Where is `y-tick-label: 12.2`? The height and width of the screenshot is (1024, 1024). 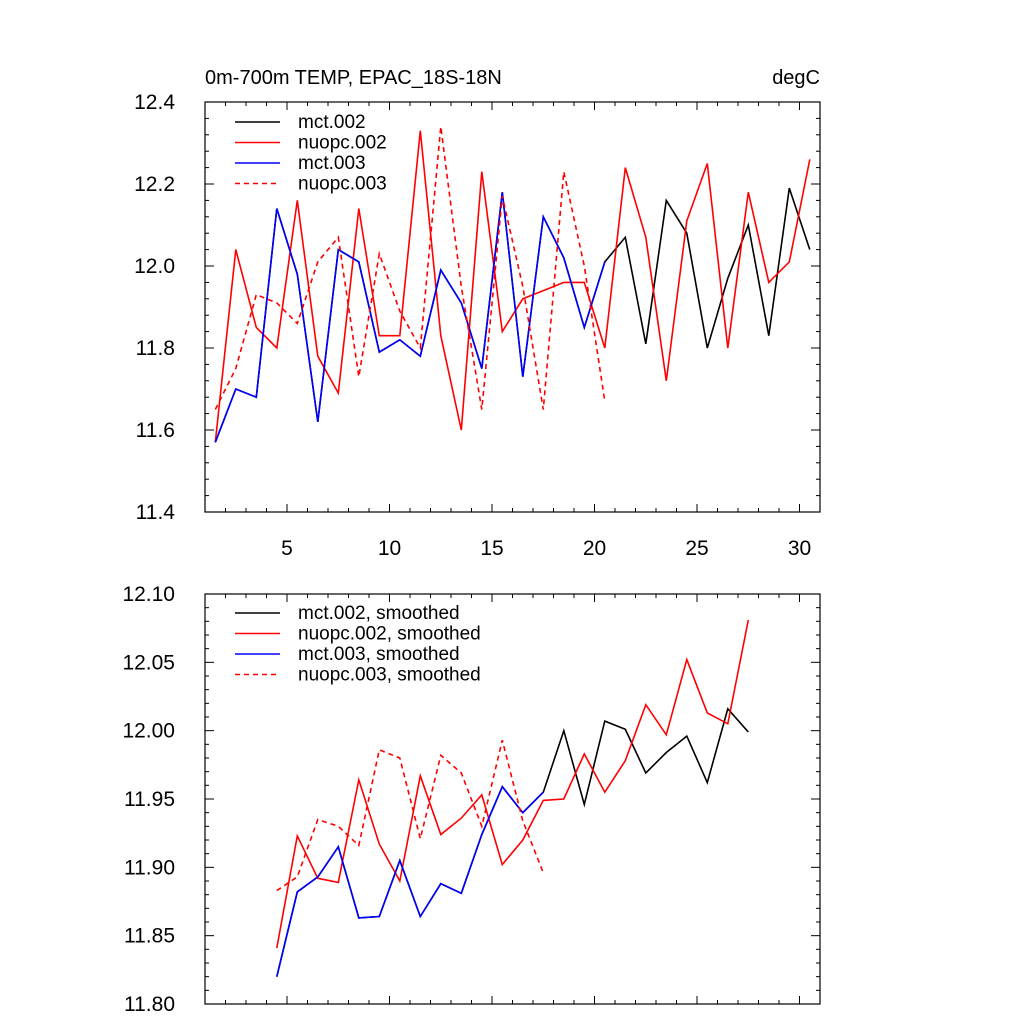 y-tick-label: 12.2 is located at coordinates (154, 184).